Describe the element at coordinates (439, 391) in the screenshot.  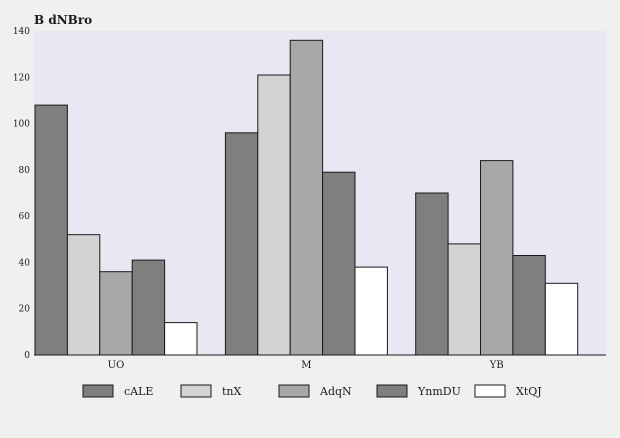
I see `legend-label: YnmDU` at that location.